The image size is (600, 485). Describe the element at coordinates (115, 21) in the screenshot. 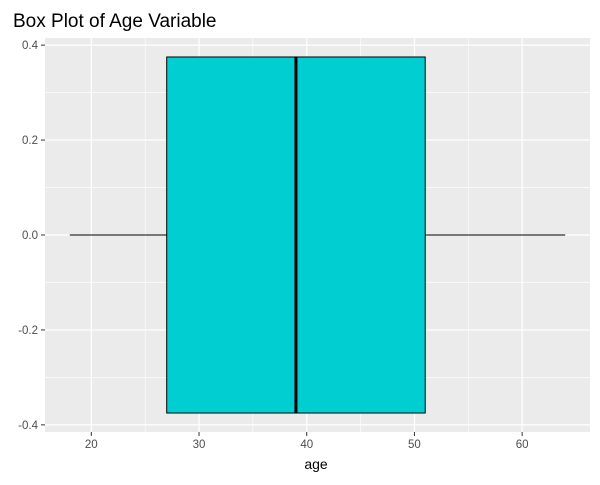

I see `chart-title: Box Plot of Age Variable` at that location.